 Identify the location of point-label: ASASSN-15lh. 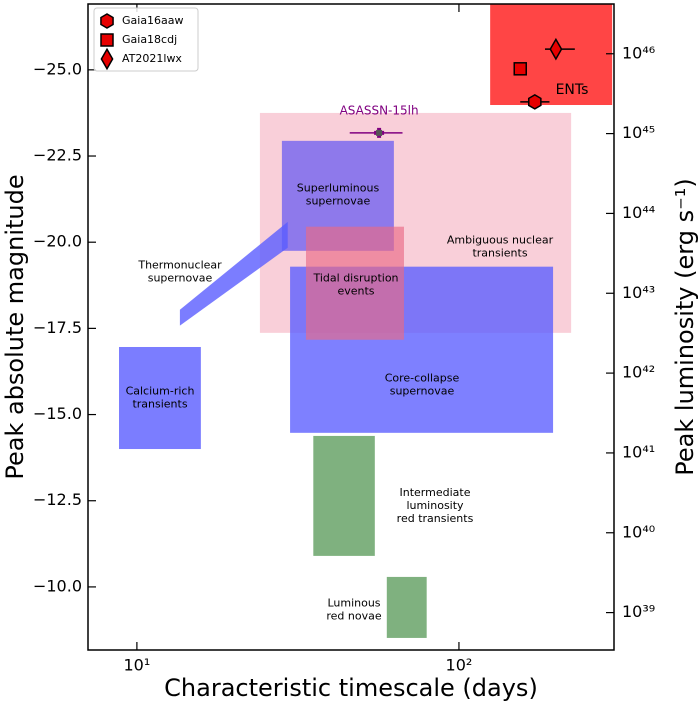
(379, 110).